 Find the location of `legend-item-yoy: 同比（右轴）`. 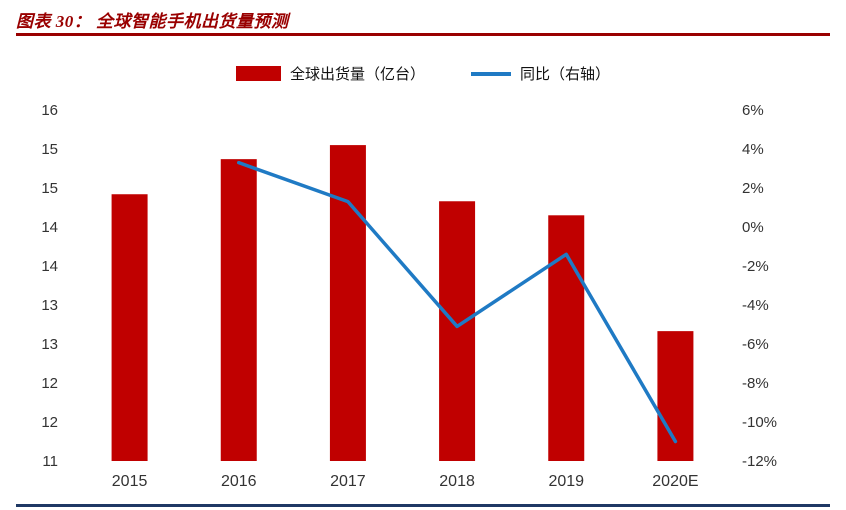

legend-item-yoy: 同比（右轴） is located at coordinates (540, 73).